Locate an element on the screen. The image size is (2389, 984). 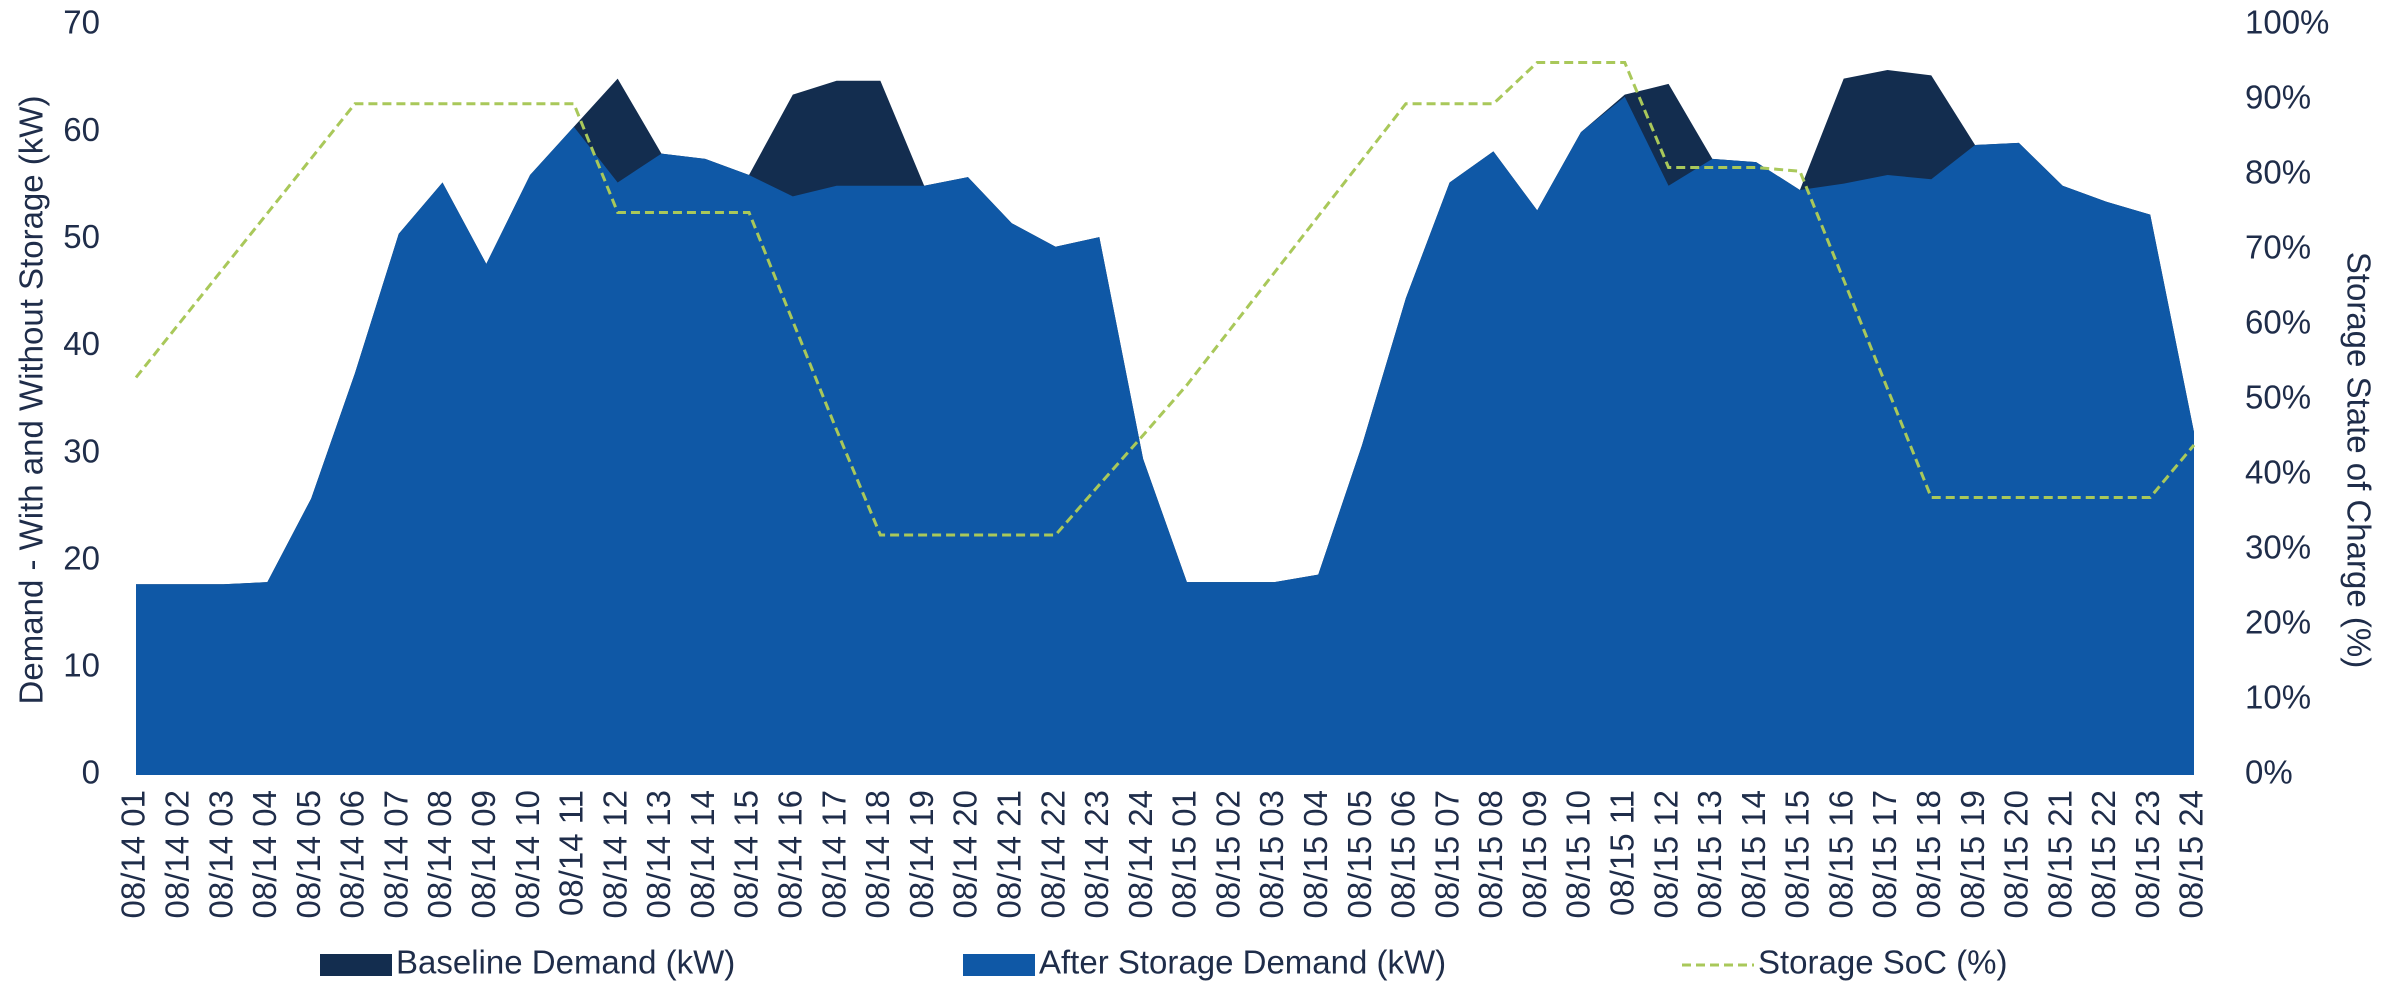
y2-tick-label: 10% is located at coordinates (2278, 697).